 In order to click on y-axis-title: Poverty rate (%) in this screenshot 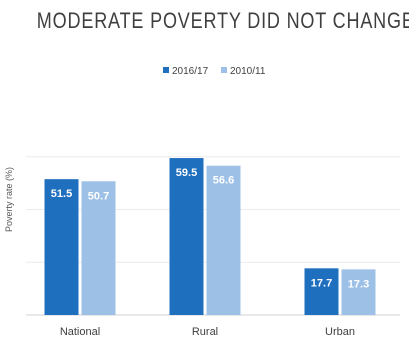, I will do `click(9, 199)`.